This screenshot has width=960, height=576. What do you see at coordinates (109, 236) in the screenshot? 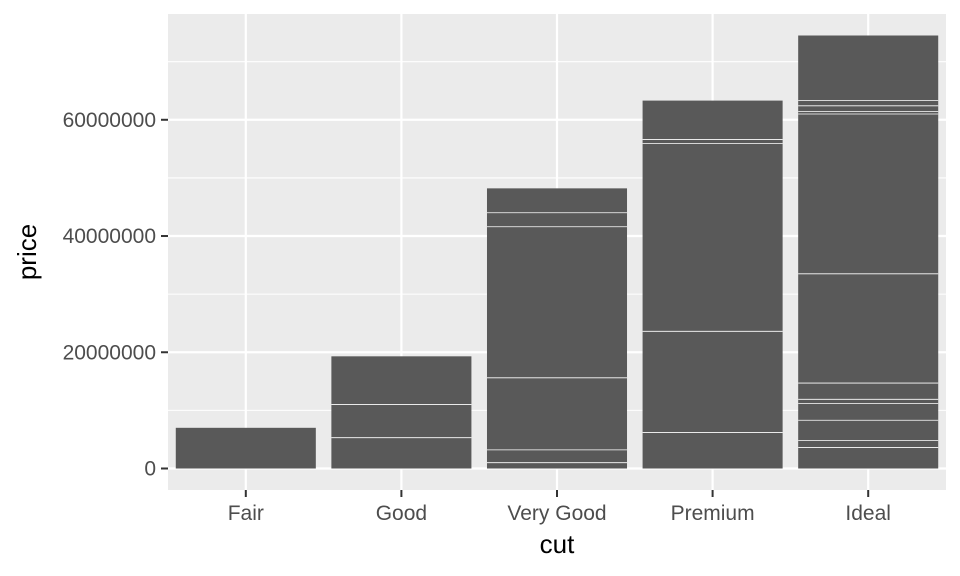
I see `y-tick-label: 40000000` at bounding box center [109, 236].